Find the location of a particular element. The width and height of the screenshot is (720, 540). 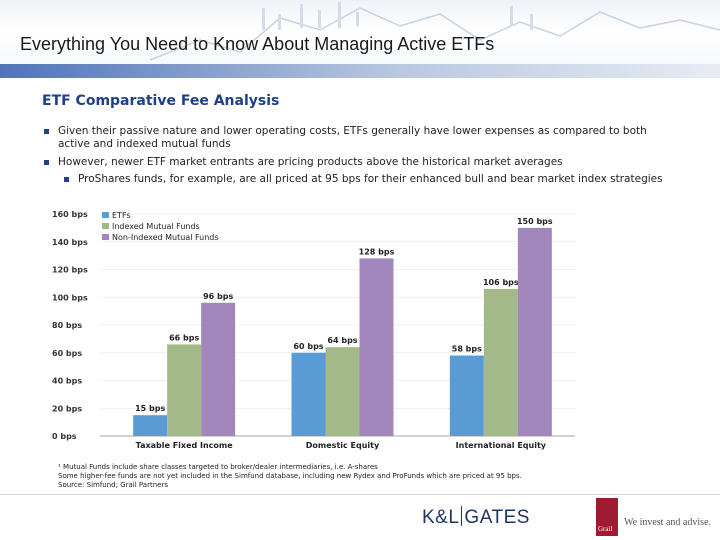

stock-chart-background-graphic is located at coordinates (434, 31).